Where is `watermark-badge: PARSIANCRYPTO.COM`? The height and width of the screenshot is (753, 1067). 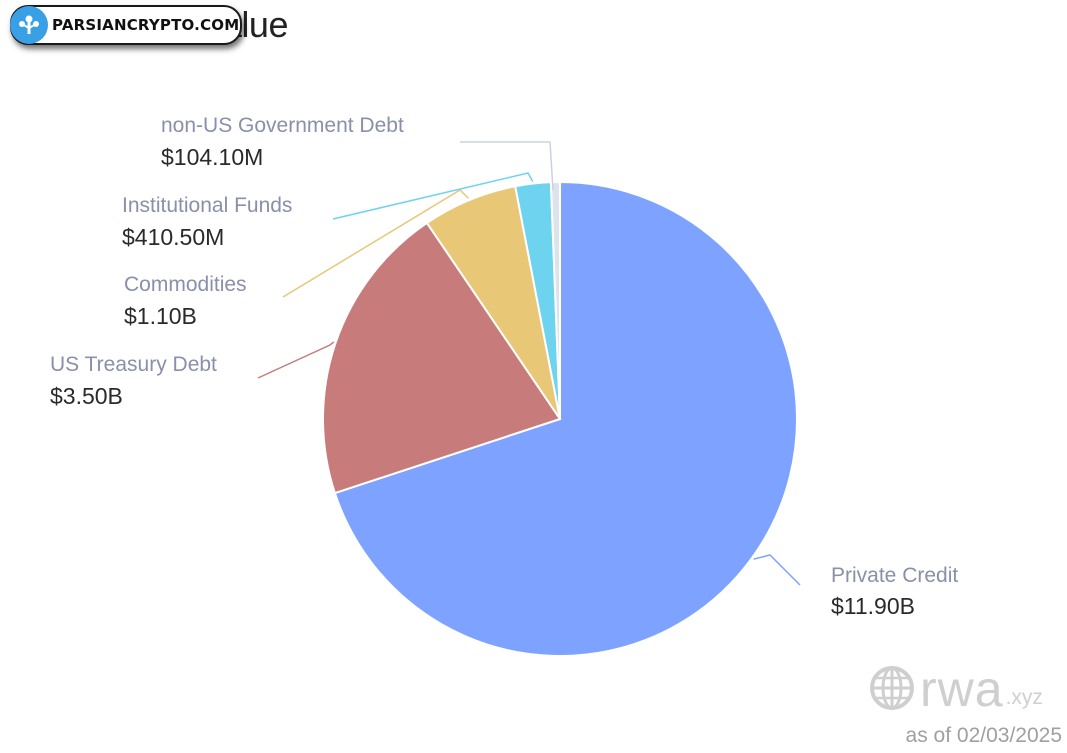
watermark-badge: PARSIANCRYPTO.COM is located at coordinates (126, 25).